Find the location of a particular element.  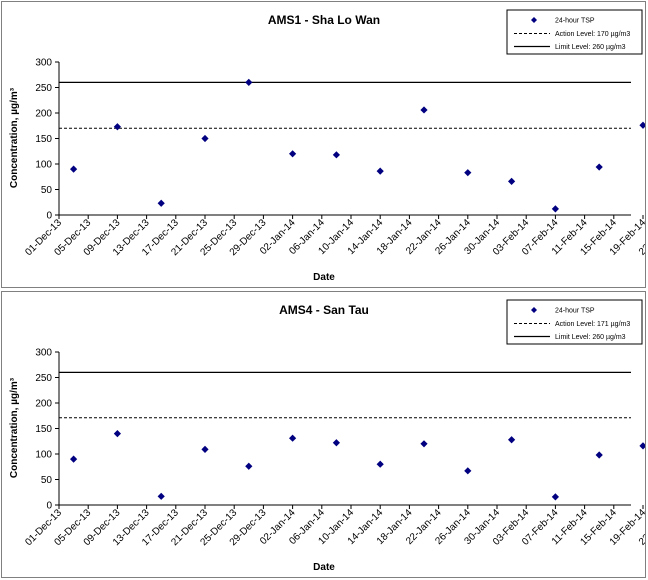

legend-label-action: Action Level: 171 µg/m3 is located at coordinates (592, 324).